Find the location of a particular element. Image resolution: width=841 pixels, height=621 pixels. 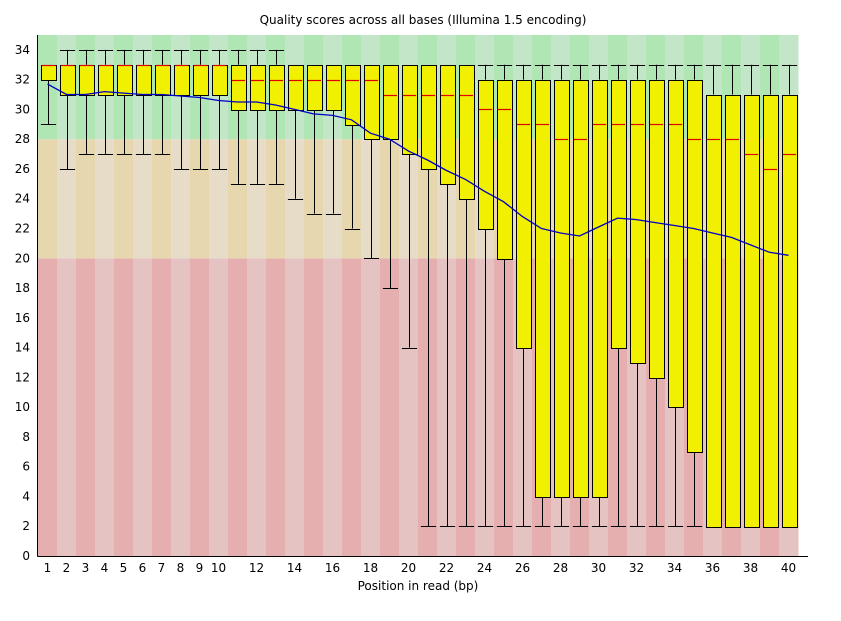

y-tick-label: 10 is located at coordinates (22, 407).